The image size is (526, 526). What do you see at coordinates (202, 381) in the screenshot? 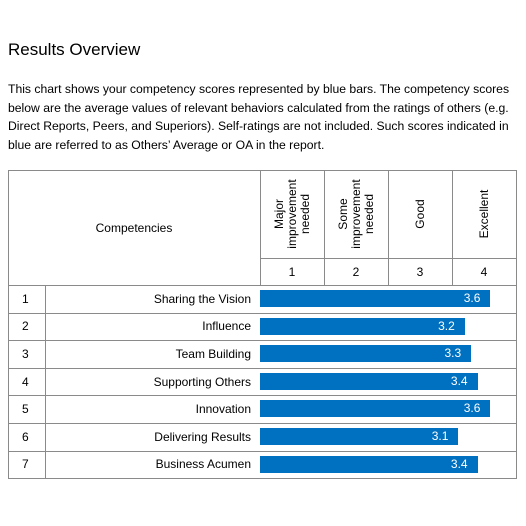
I see `competency-name: Supporting Others` at bounding box center [202, 381].